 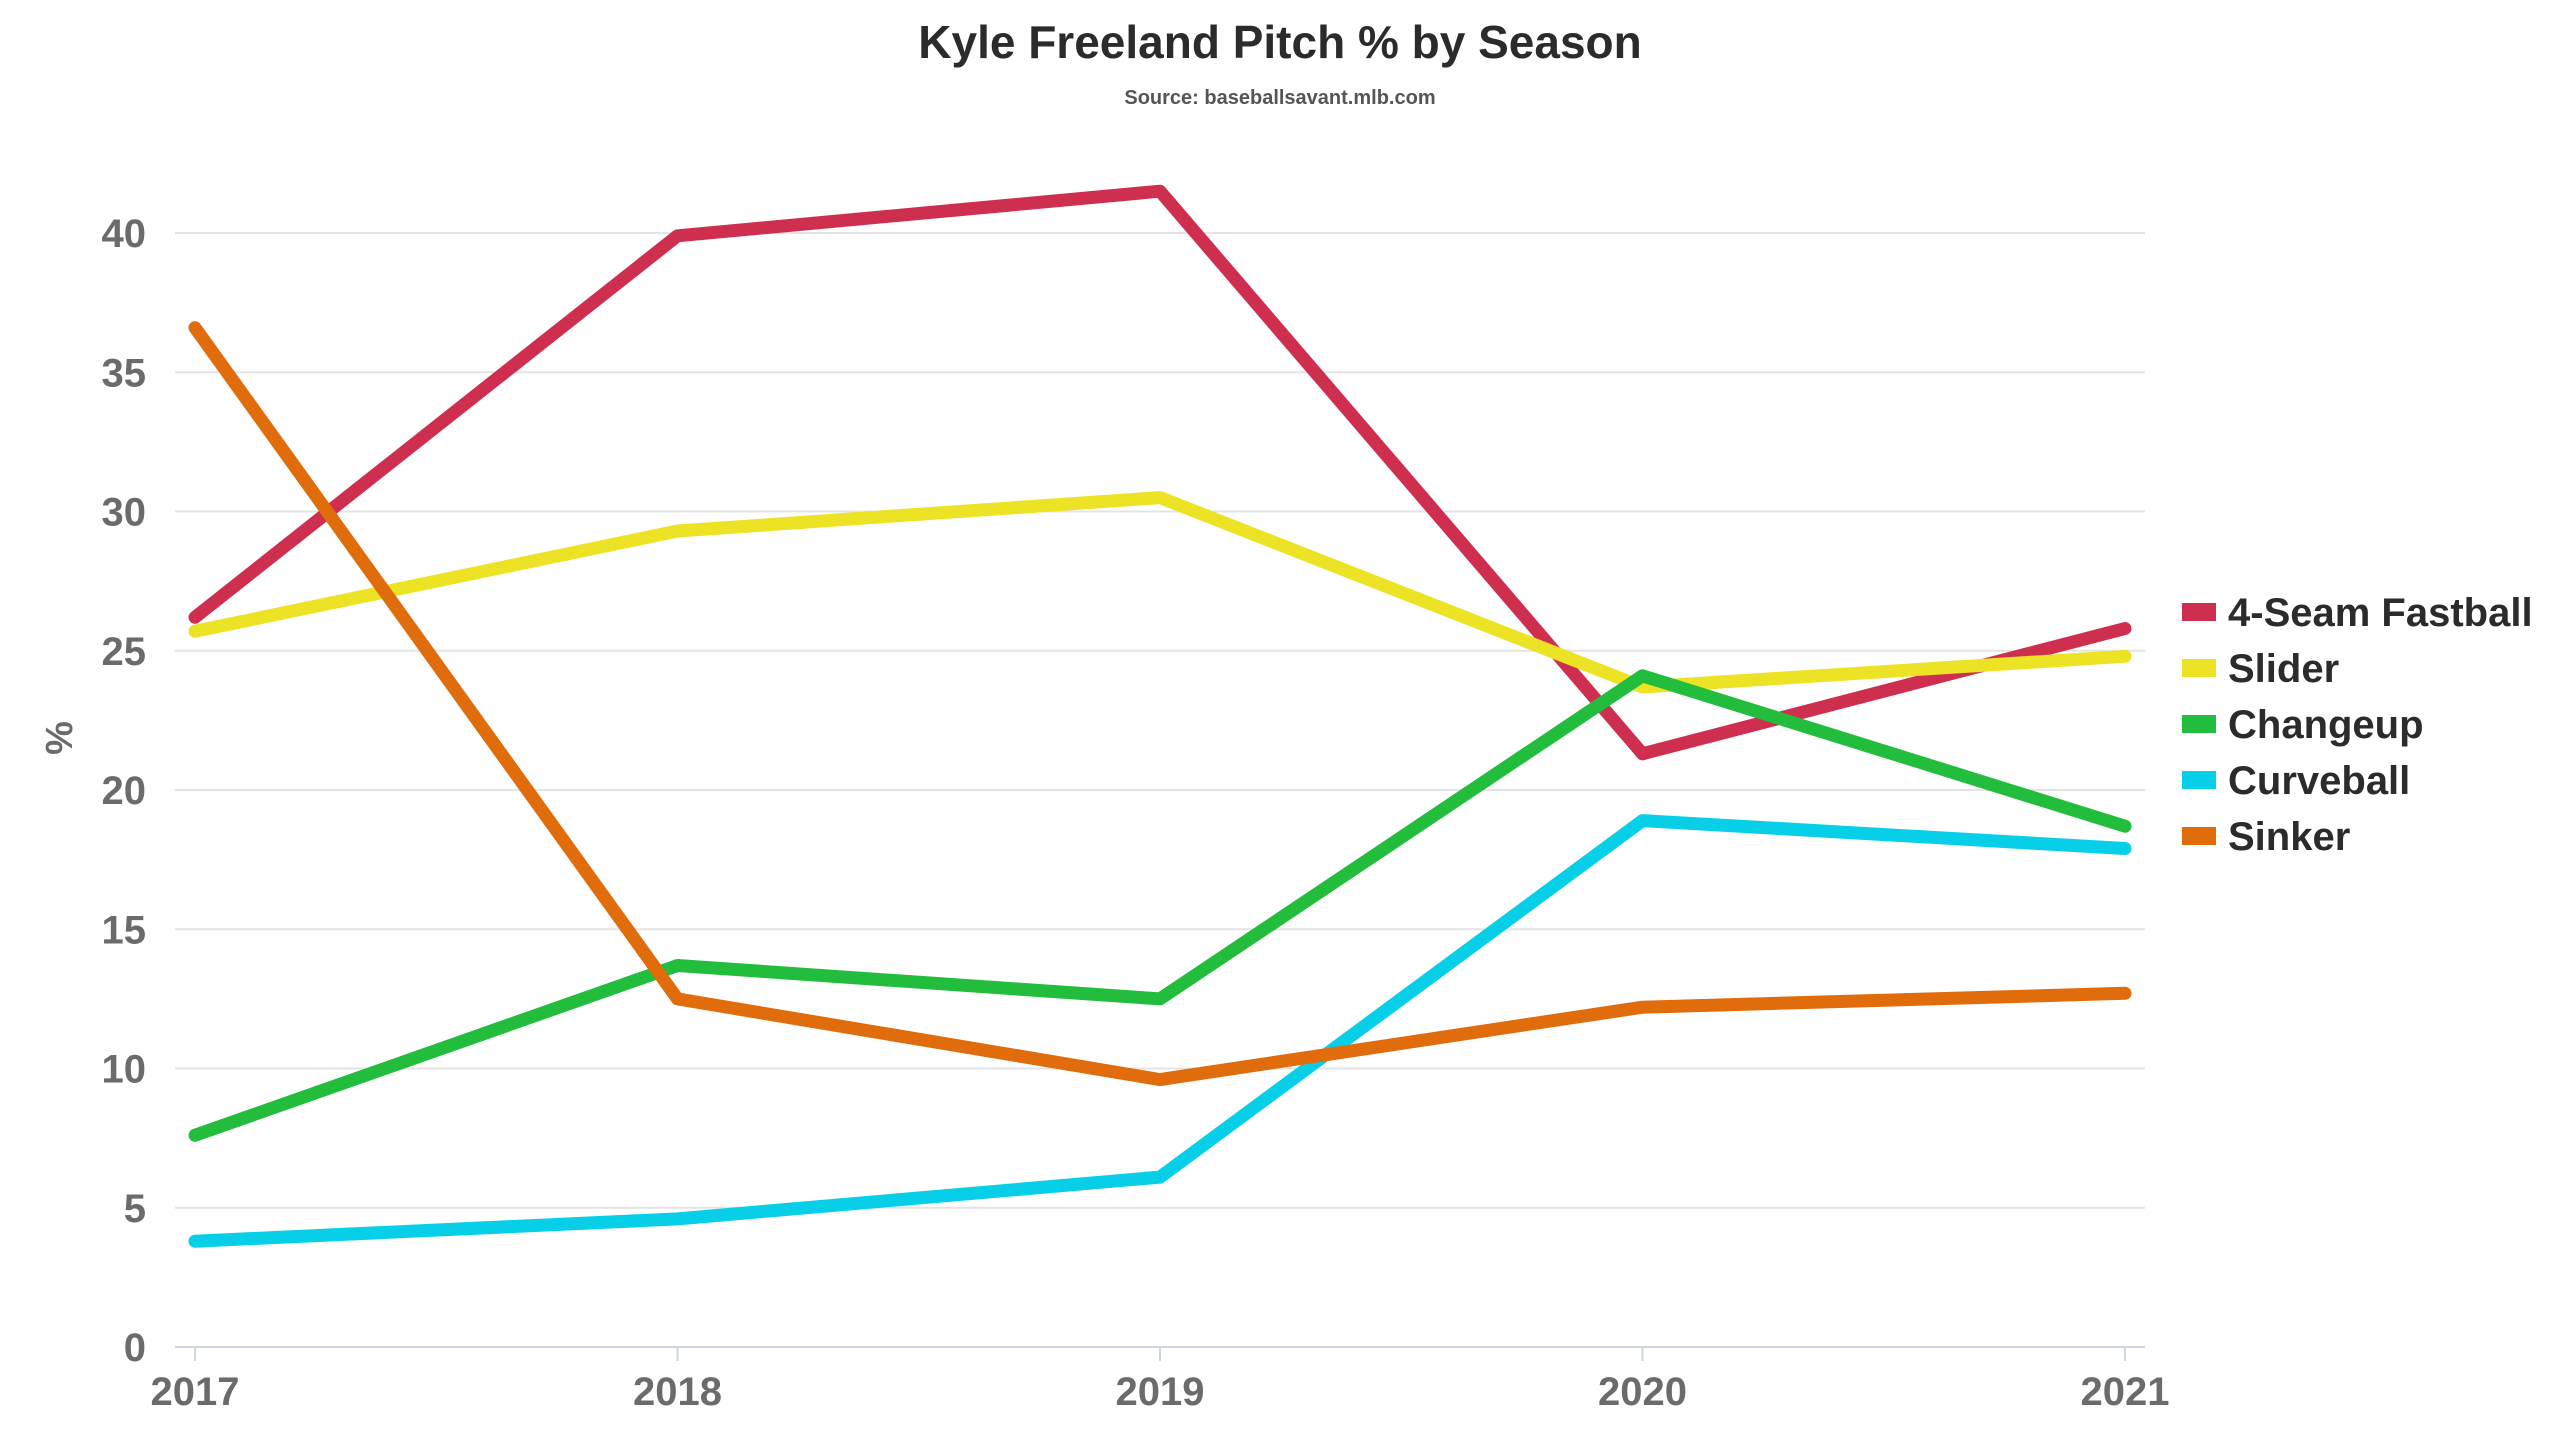 I want to click on legend-label: Slider, so click(x=2283, y=669).